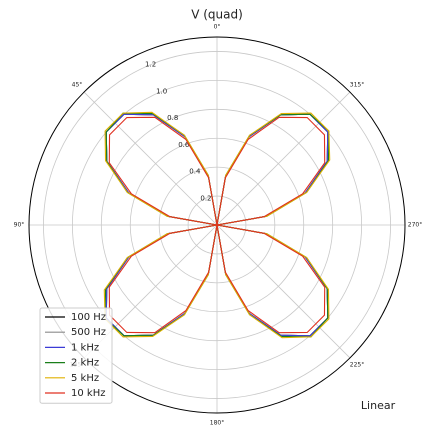  Describe the element at coordinates (161, 91) in the screenshot. I see `r-tick-label: 1.0` at that location.